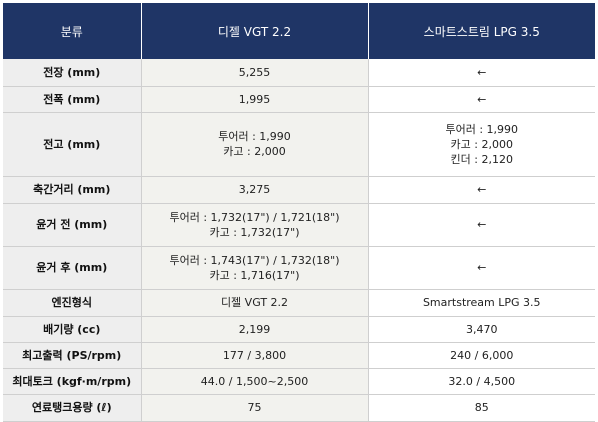  I want to click on diesel-value: 카고 : 2,000, so click(254, 151).